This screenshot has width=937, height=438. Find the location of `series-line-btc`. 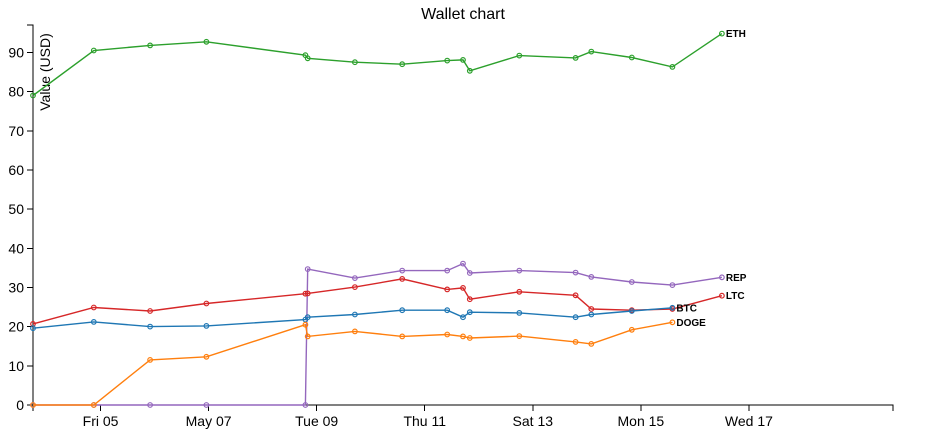

series-line-btc is located at coordinates (352, 318).